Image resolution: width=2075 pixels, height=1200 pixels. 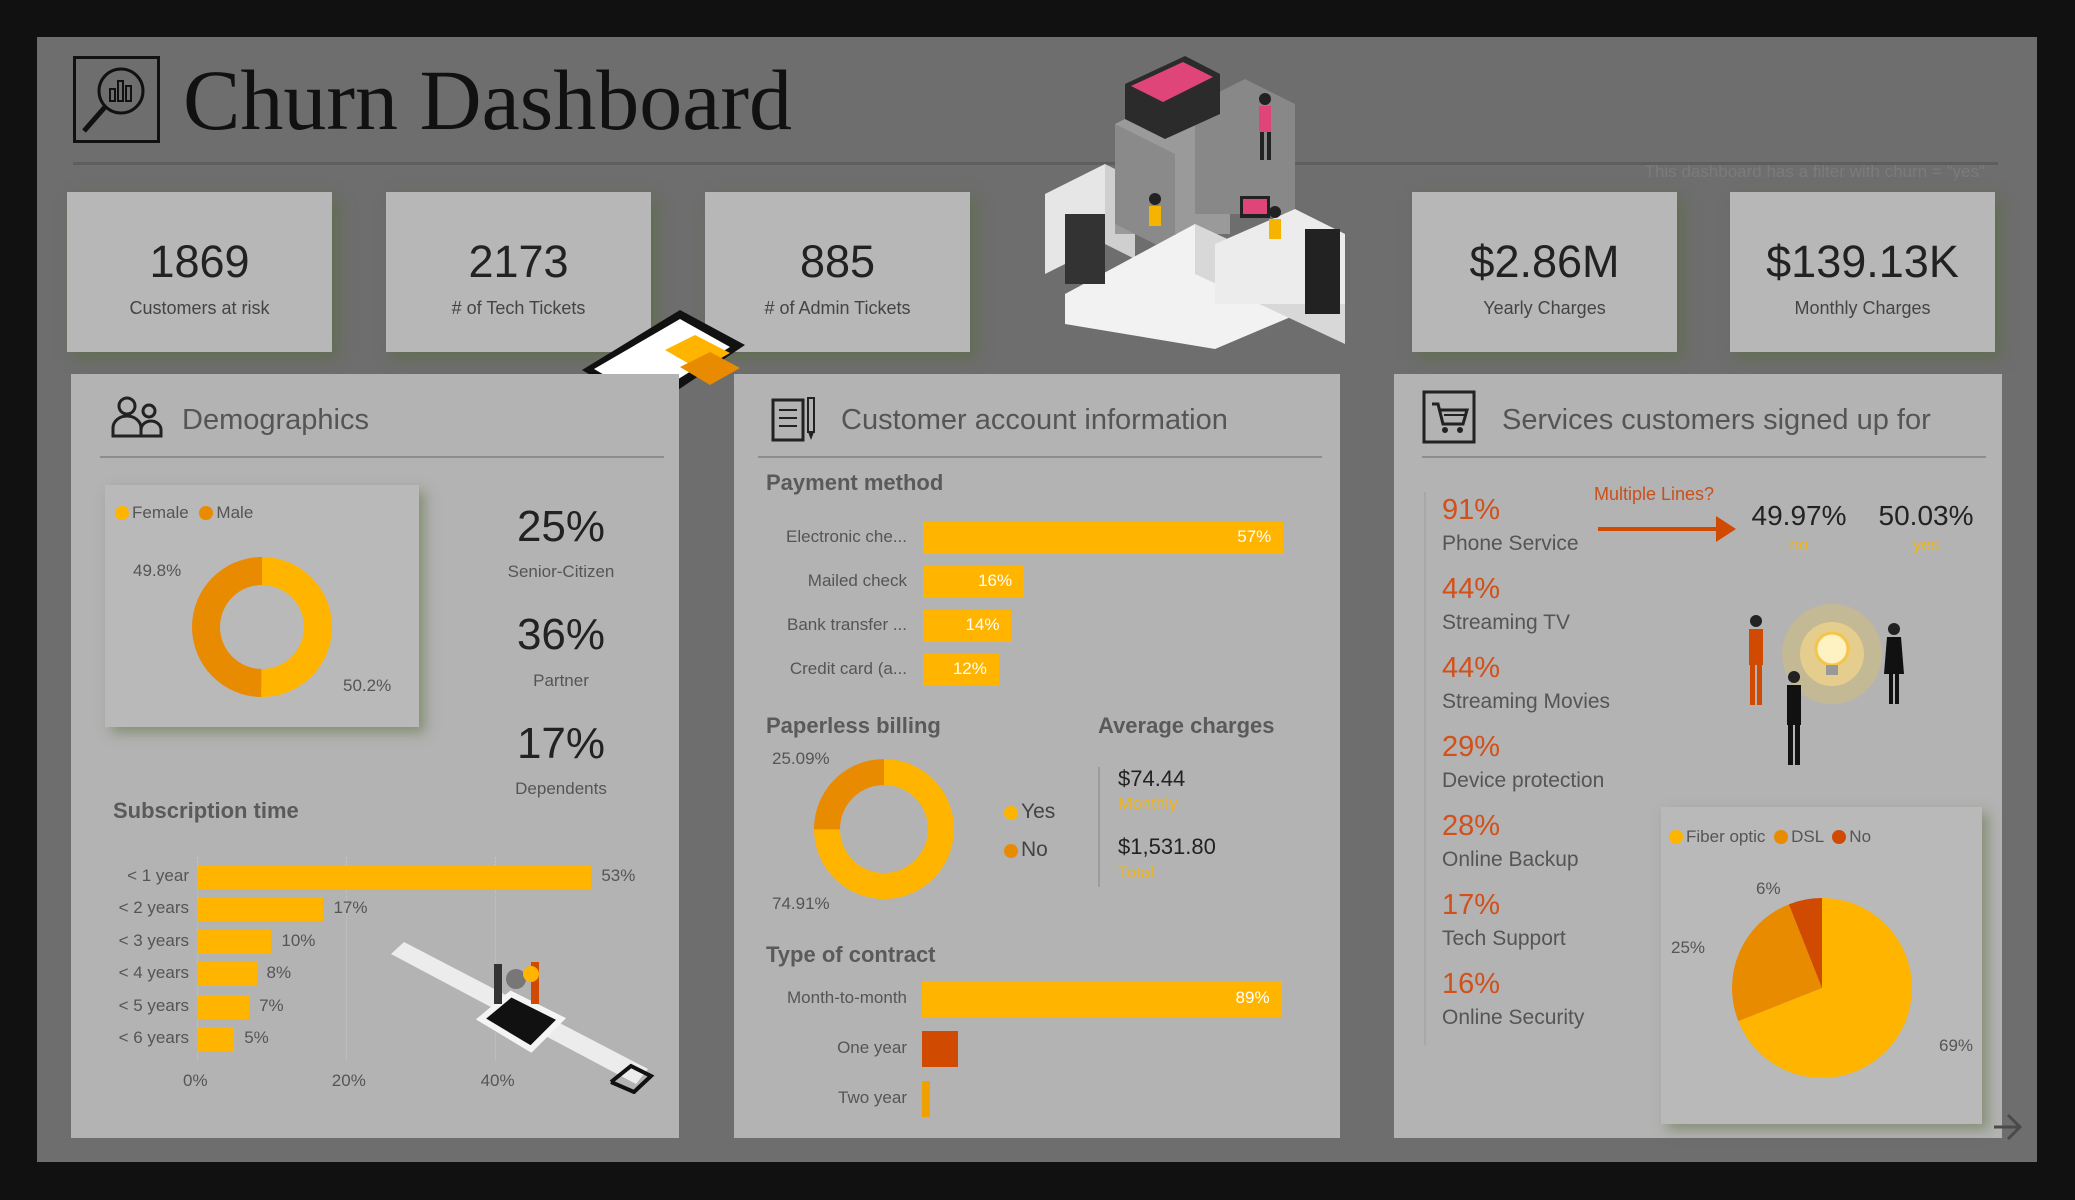 I want to click on pie-label-no: 6%, so click(x=1768, y=888).